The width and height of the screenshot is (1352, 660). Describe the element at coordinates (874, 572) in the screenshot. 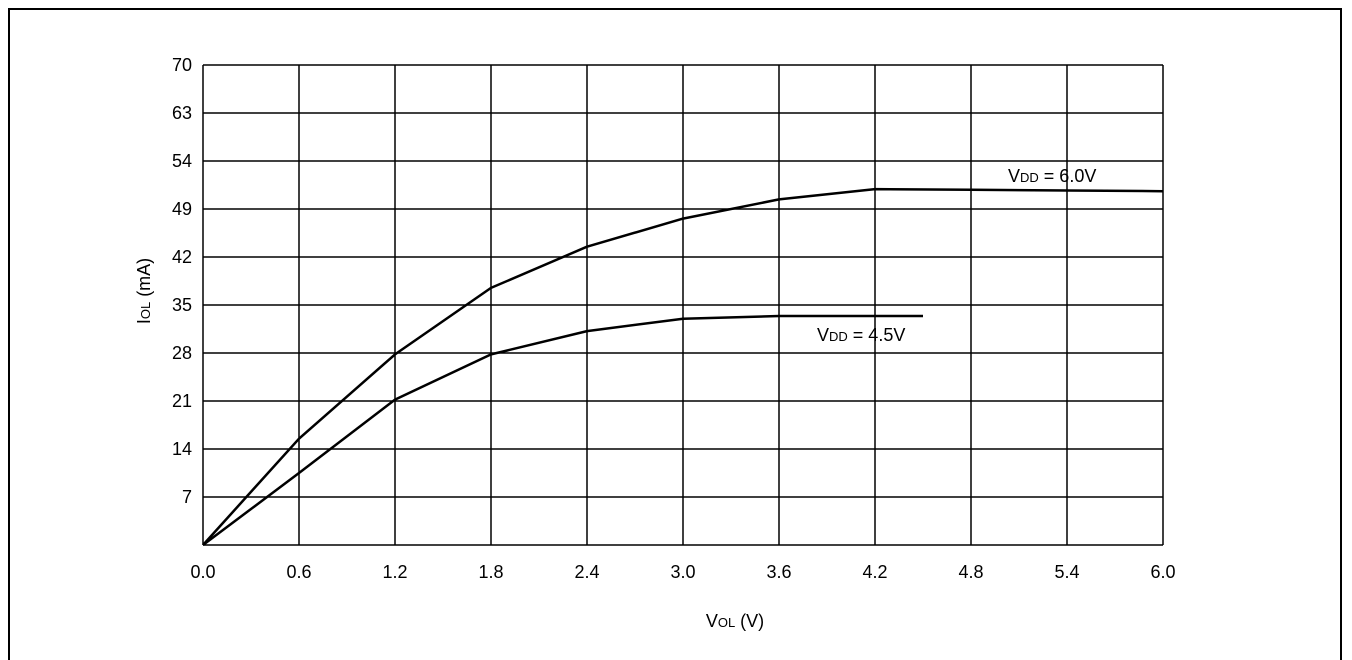

I see `x-tick-label: 4.2` at that location.